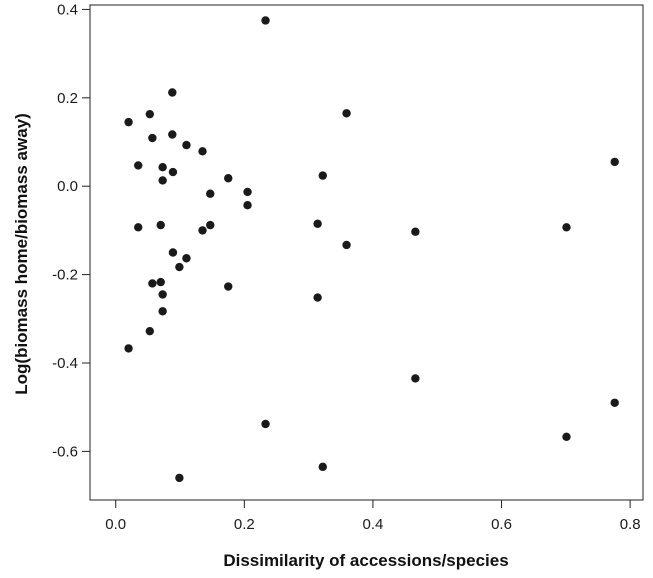 Image resolution: width=653 pixels, height=578 pixels. I want to click on y-tick-label: -0.4, so click(65, 363).